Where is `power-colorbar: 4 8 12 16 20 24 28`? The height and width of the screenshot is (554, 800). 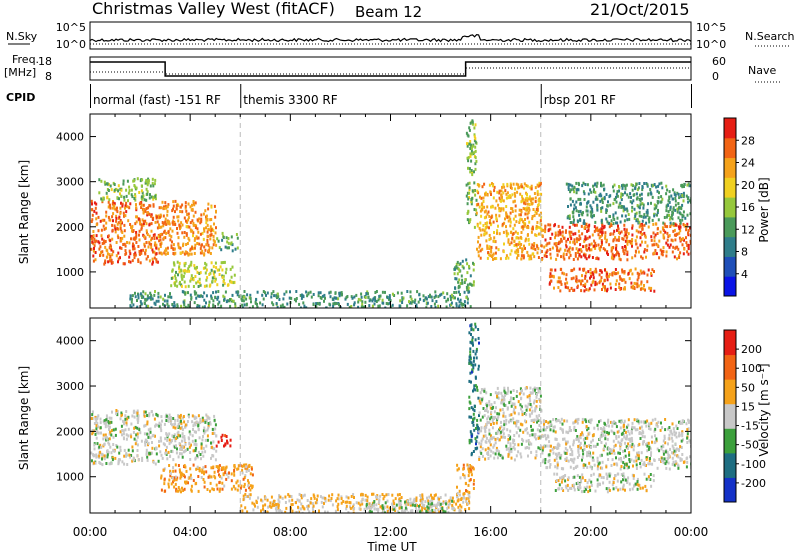
power-colorbar: 4 8 12 16 20 24 28 is located at coordinates (739, 207).